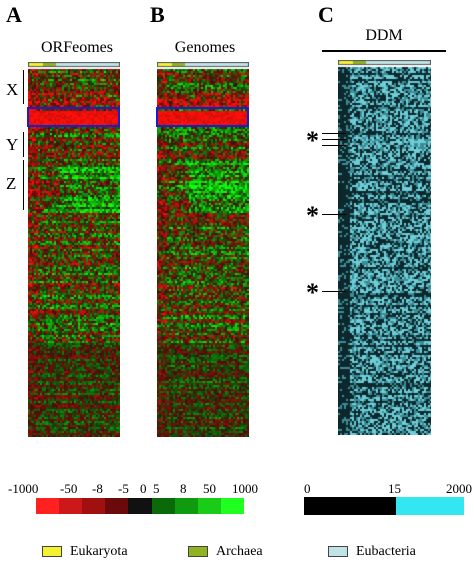  What do you see at coordinates (338, 551) in the screenshot?
I see `legend-swatch-eubacteria` at bounding box center [338, 551].